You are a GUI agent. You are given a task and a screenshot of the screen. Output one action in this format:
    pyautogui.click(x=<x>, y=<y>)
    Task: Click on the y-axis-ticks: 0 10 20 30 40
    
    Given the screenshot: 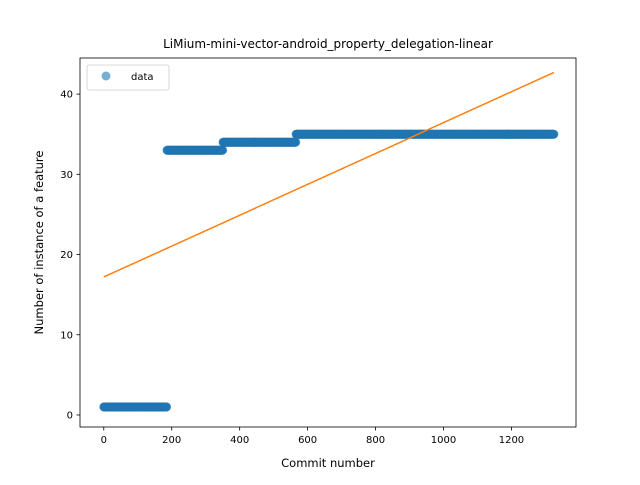 What is the action you would take?
    pyautogui.click(x=70, y=255)
    